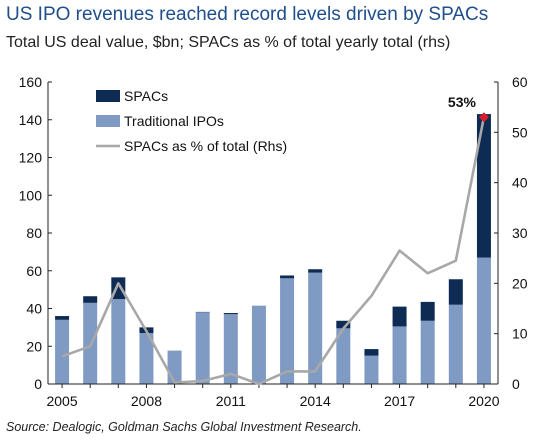  Describe the element at coordinates (61, 401) in the screenshot. I see `x-tick-label-2005: 2005` at that location.